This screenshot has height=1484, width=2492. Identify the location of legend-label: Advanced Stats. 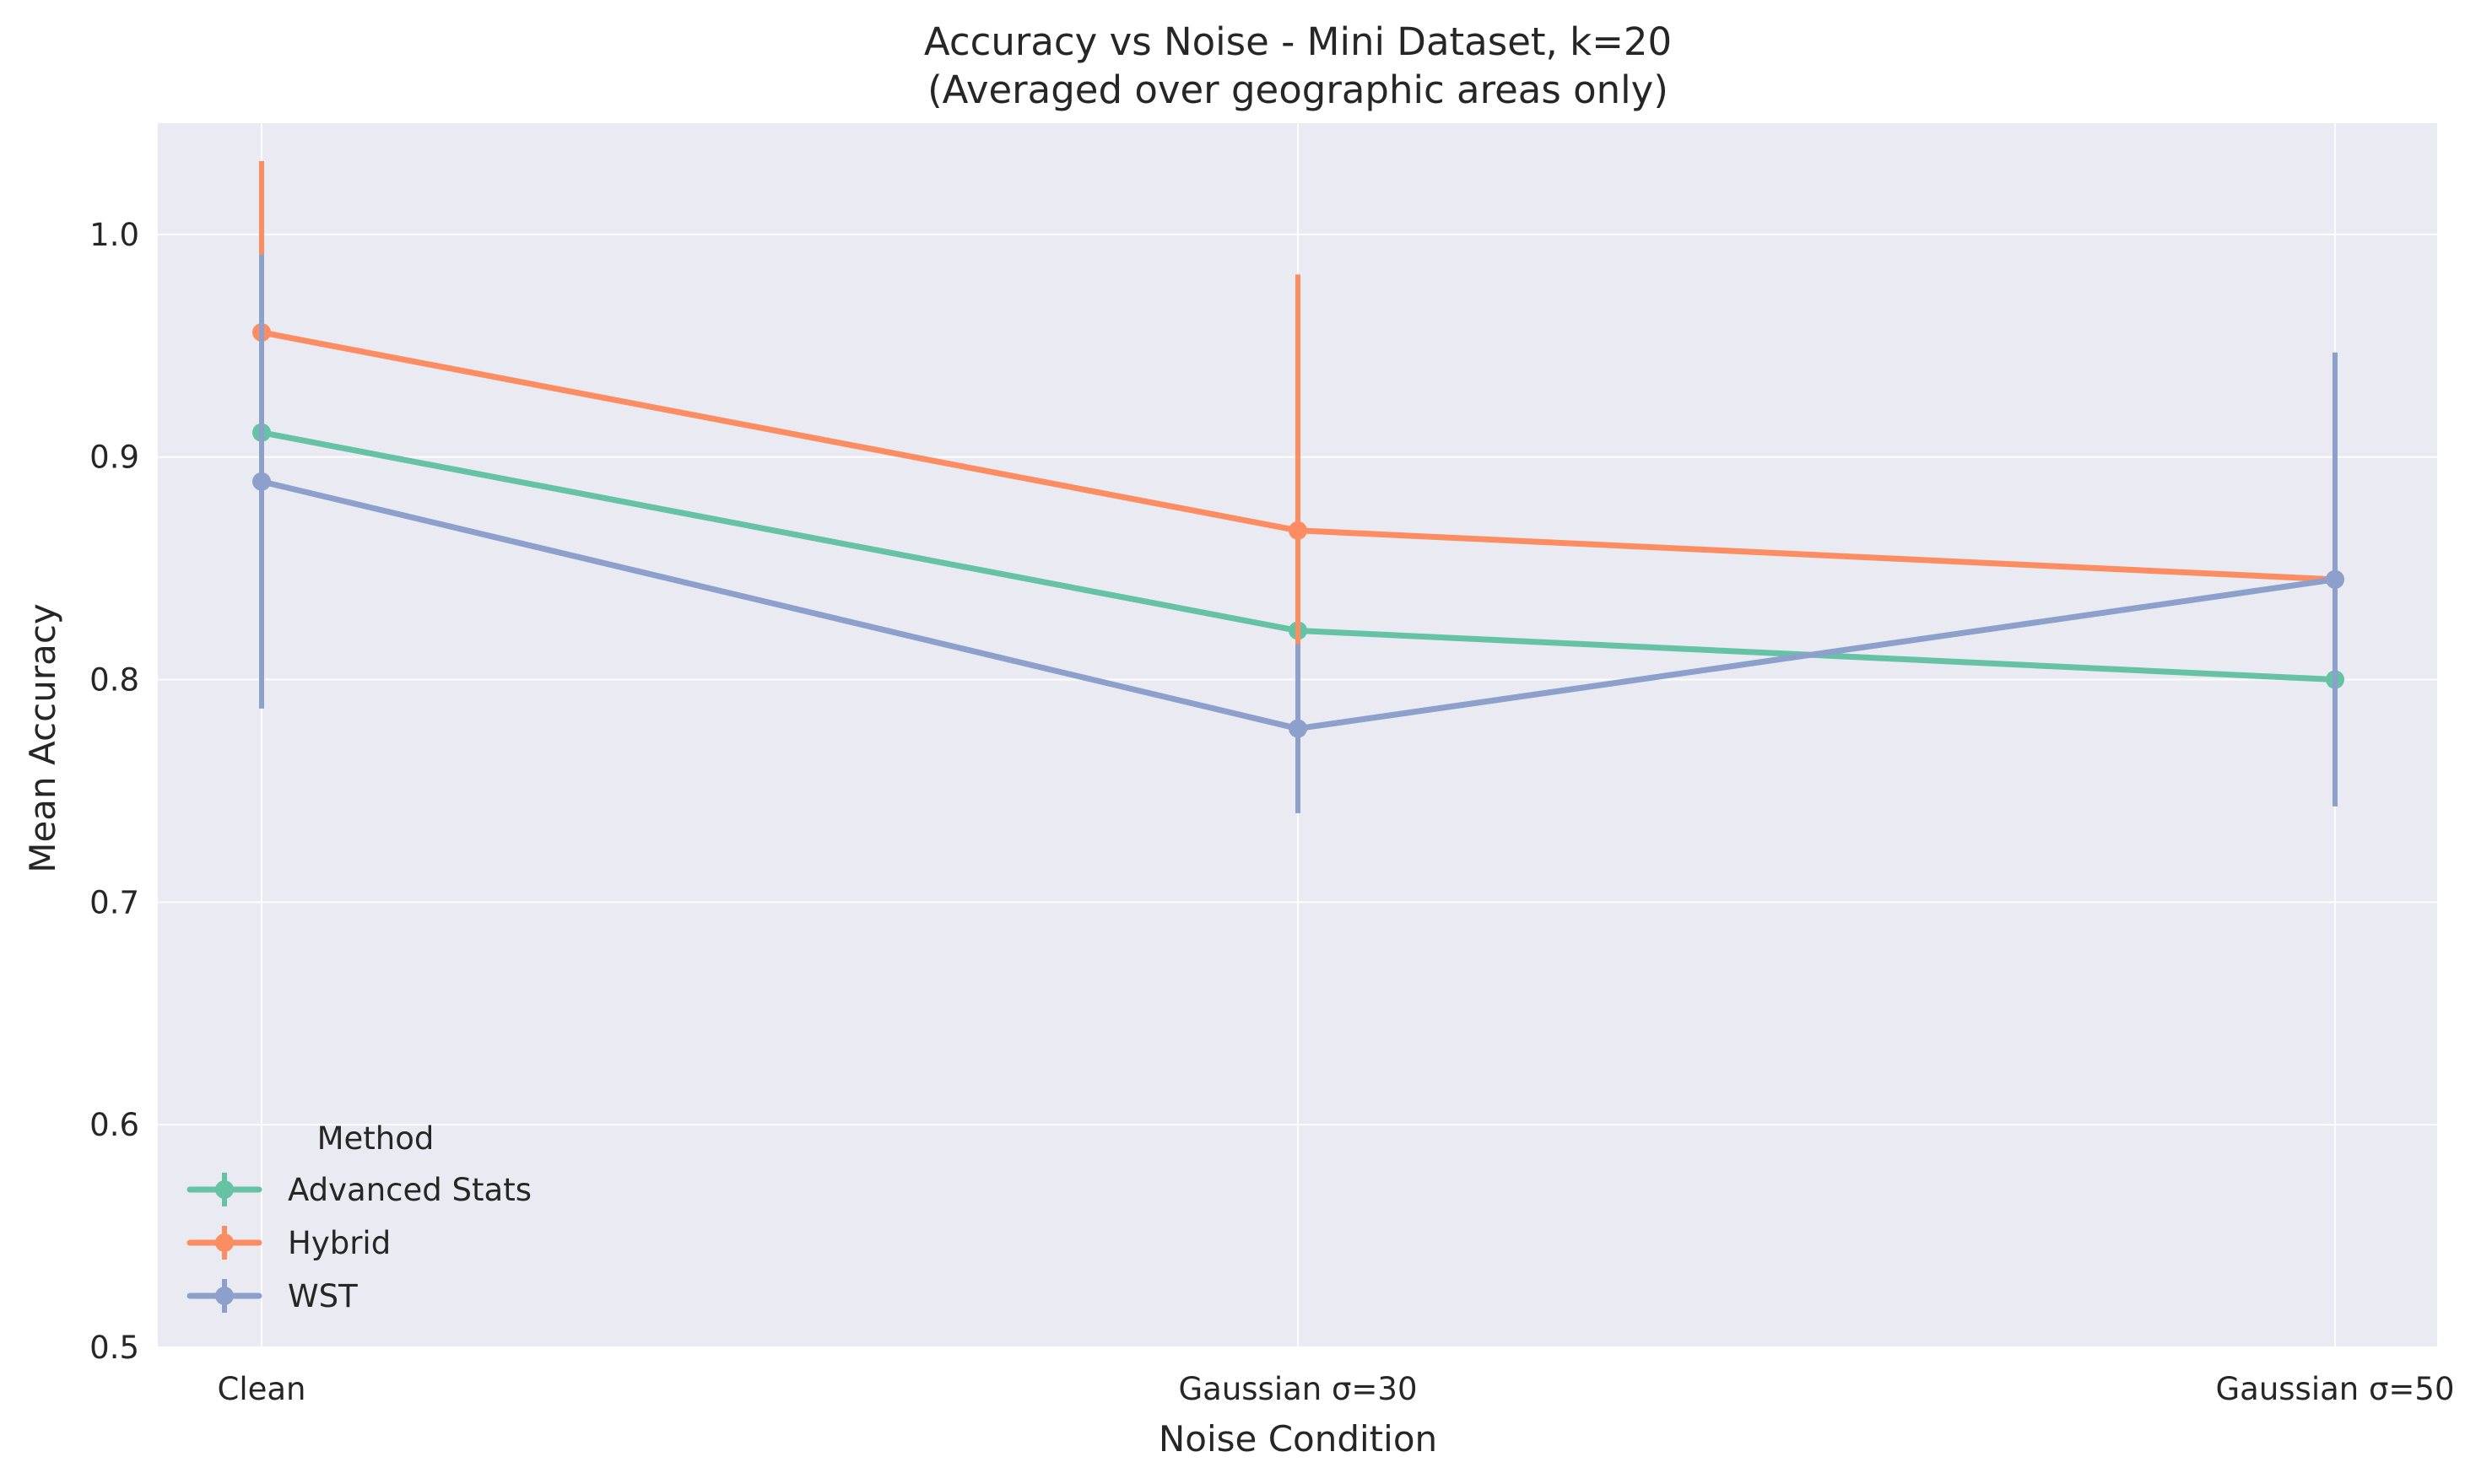
(410, 1190).